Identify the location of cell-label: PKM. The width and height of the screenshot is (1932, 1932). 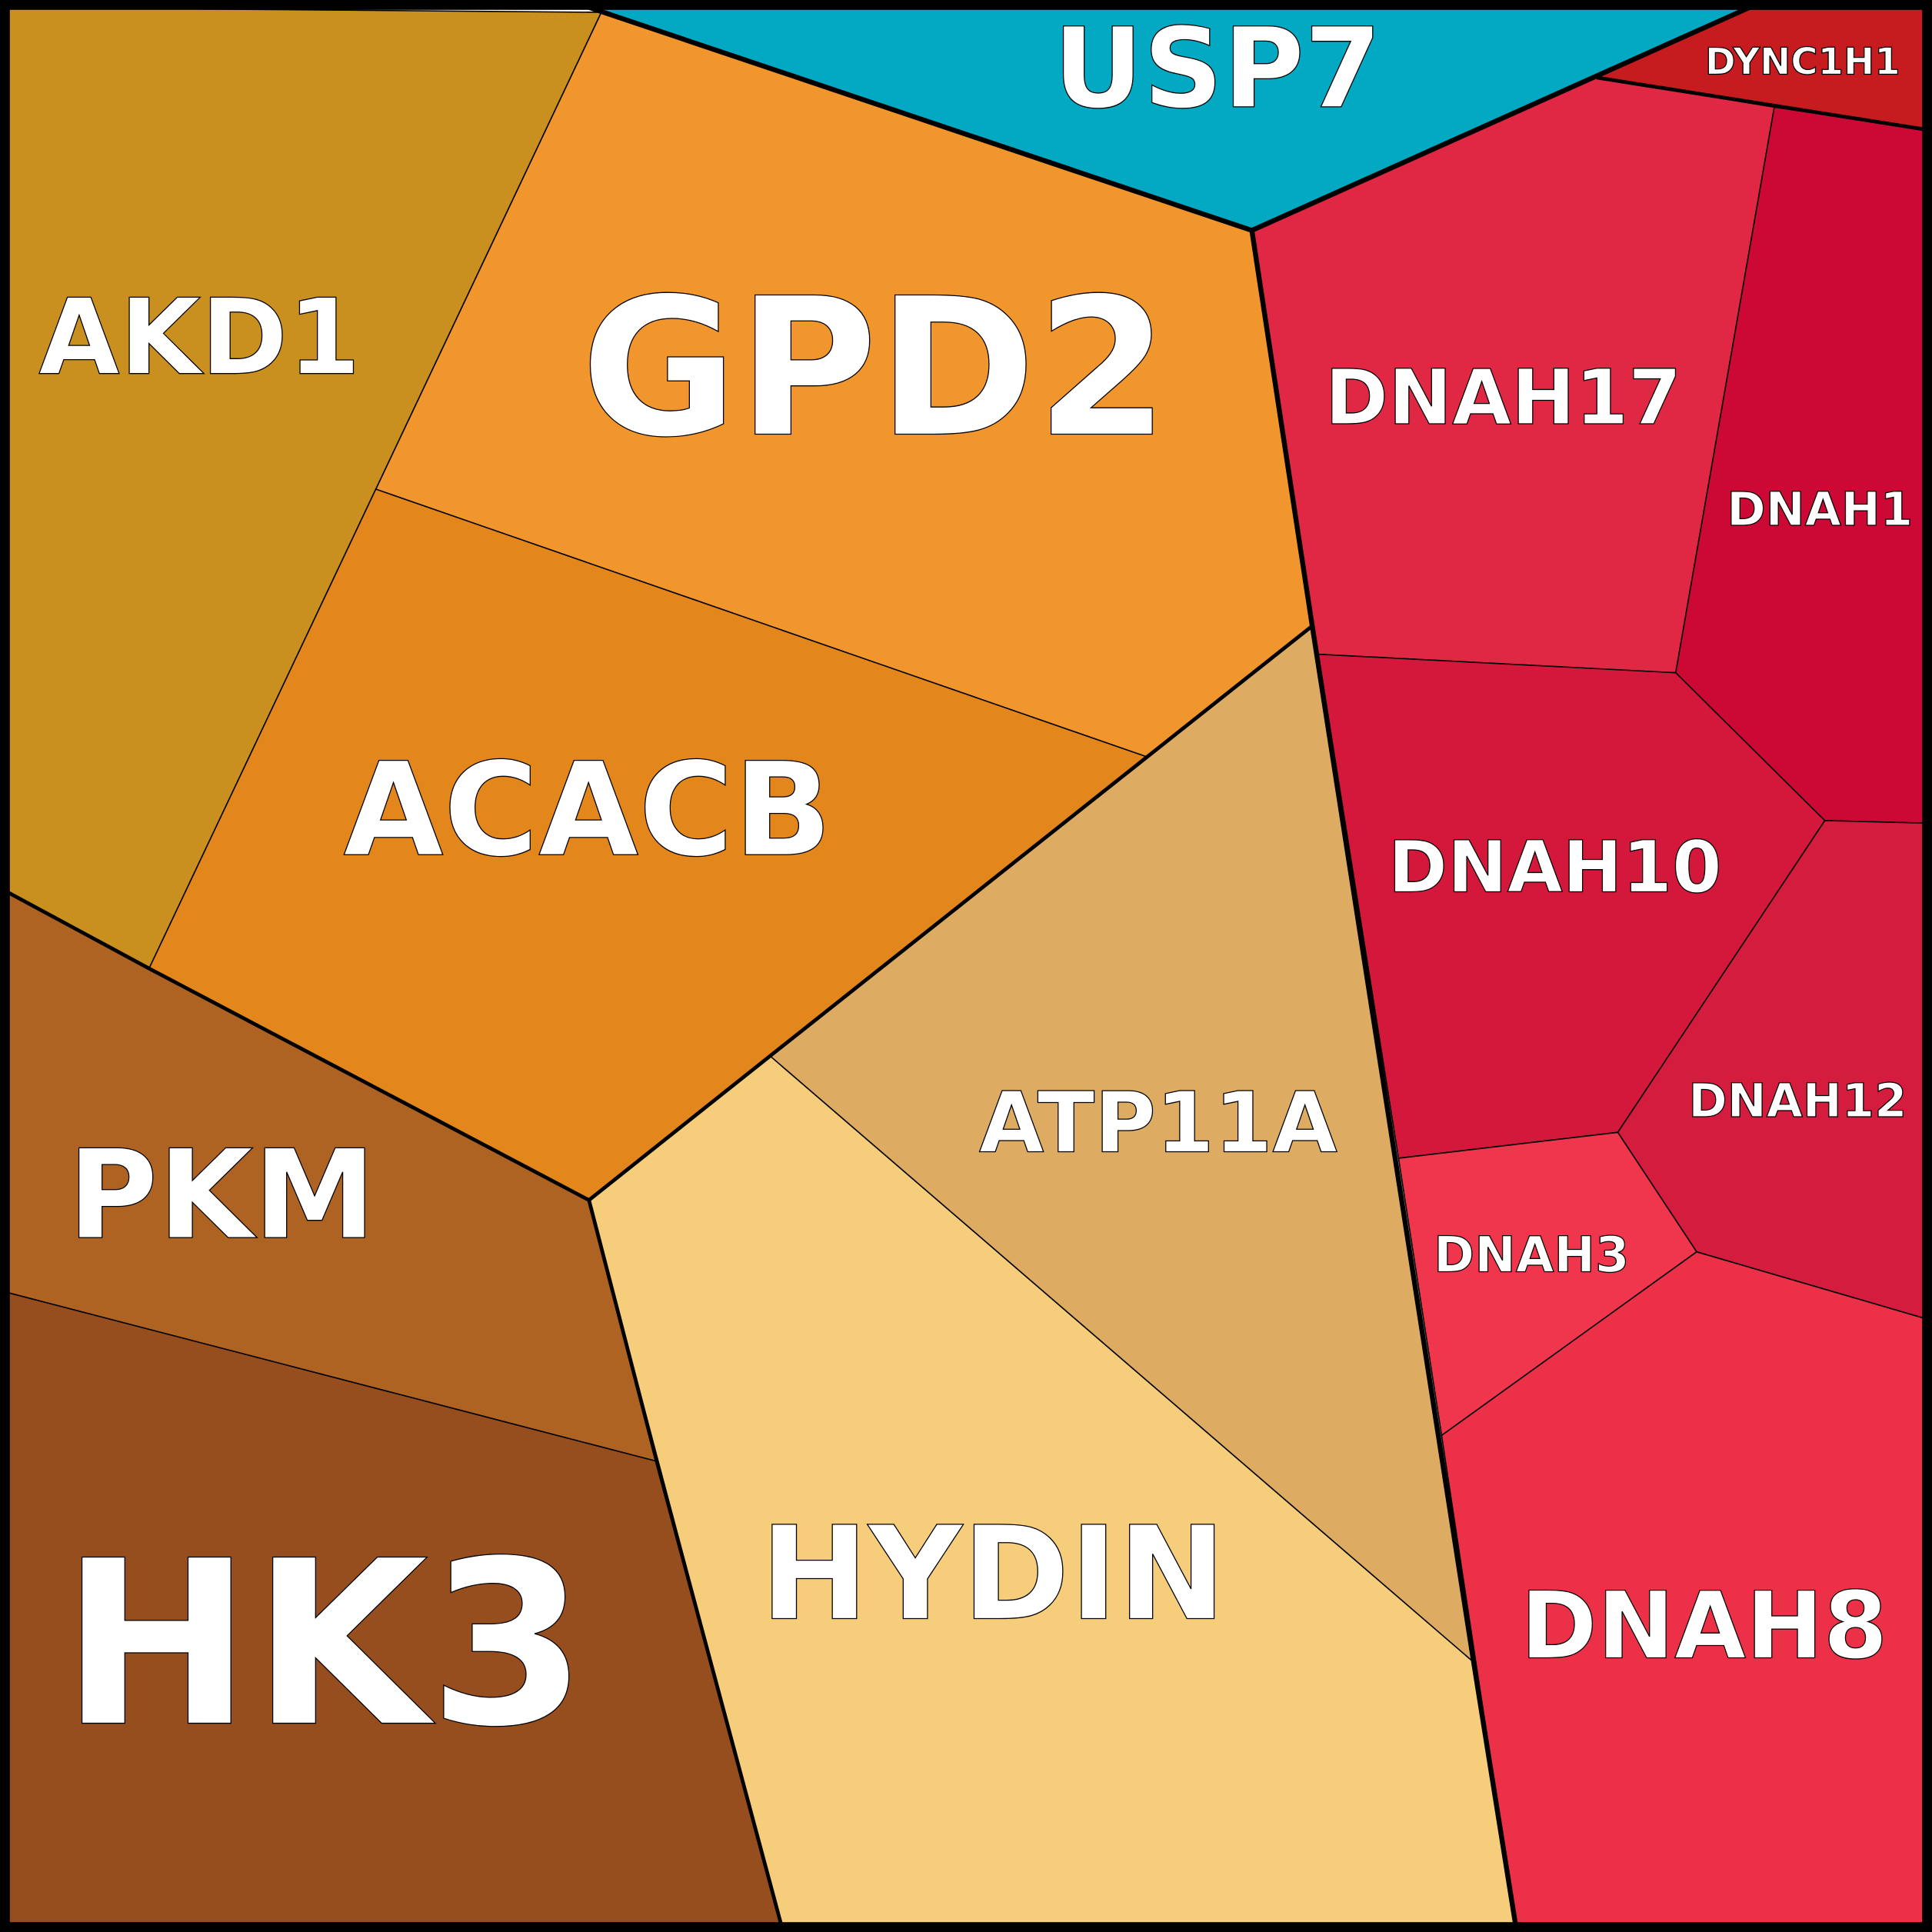
(222, 1195).